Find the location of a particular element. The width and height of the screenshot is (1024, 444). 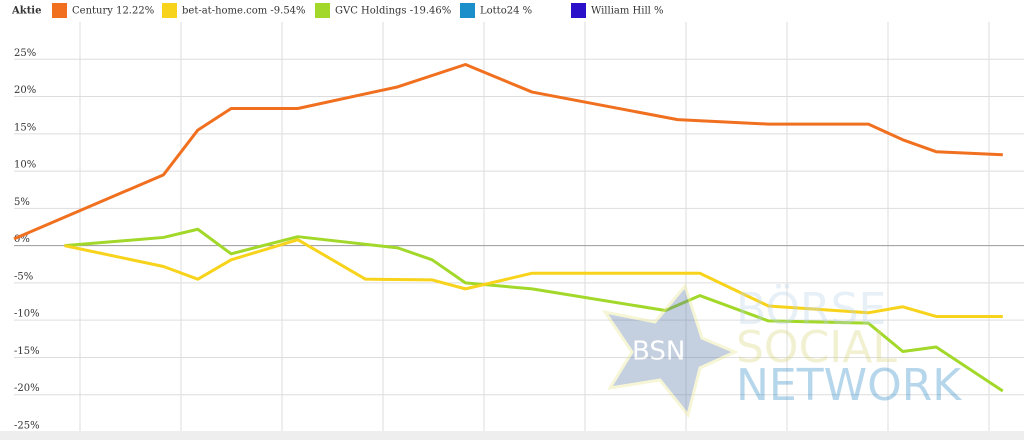

watermark-text: SOCIAL is located at coordinates (816, 347).